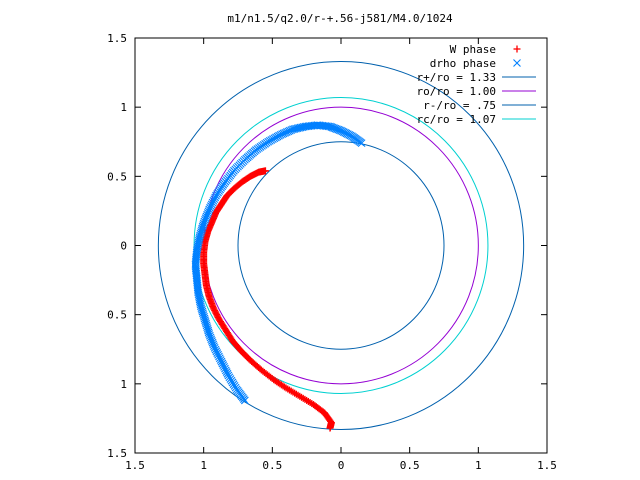 Image resolution: width=640 pixels, height=480 pixels. Describe the element at coordinates (547, 465) in the screenshot. I see `x-tick-label: 1.5` at that location.